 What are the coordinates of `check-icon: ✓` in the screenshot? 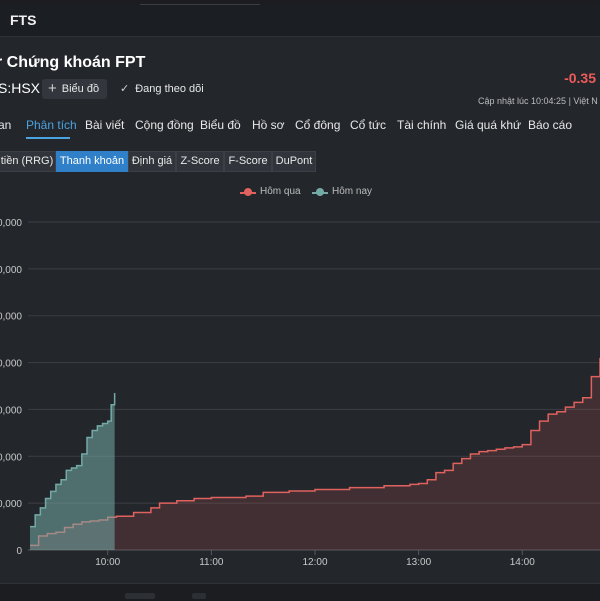 It's located at (125, 89).